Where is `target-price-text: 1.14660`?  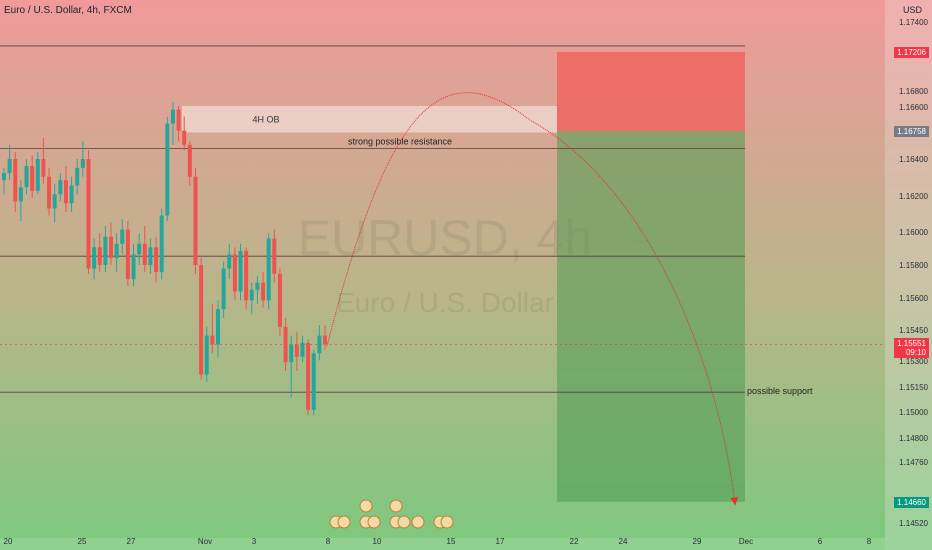 target-price-text: 1.14660 is located at coordinates (911, 502).